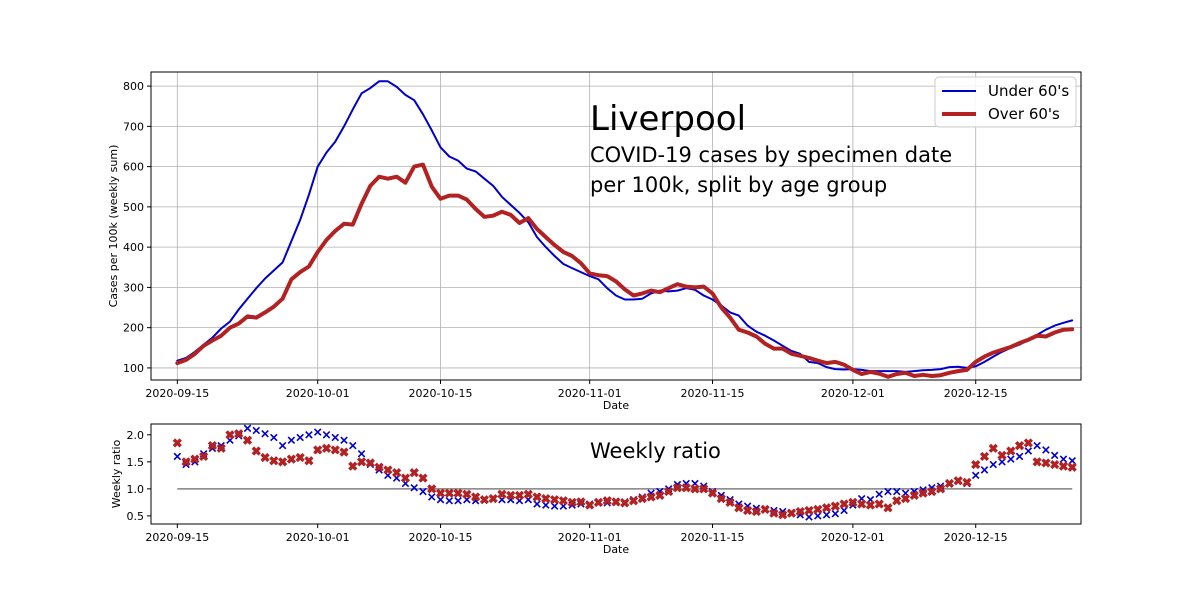 This screenshot has height=600, width=1200. What do you see at coordinates (1028, 91) in the screenshot?
I see `legend-label-under-60: Under 60's` at bounding box center [1028, 91].